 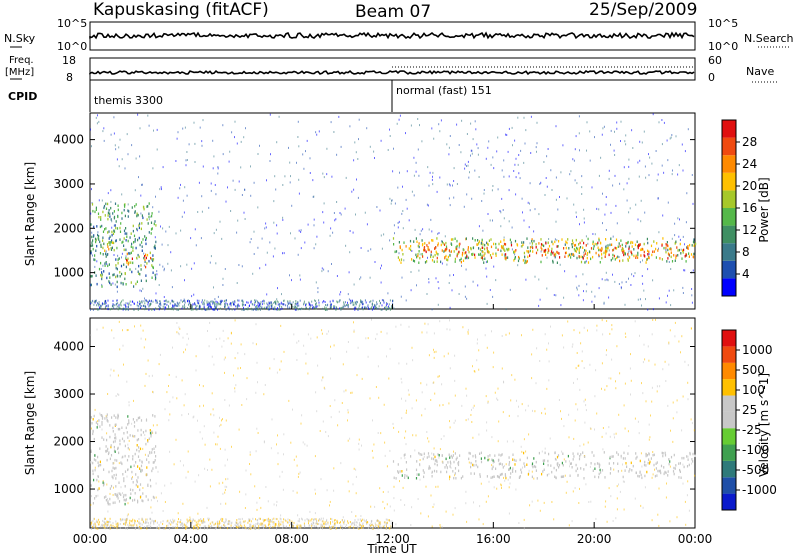 I want to click on power-colorbar-label: Power [dB], so click(x=764, y=209).